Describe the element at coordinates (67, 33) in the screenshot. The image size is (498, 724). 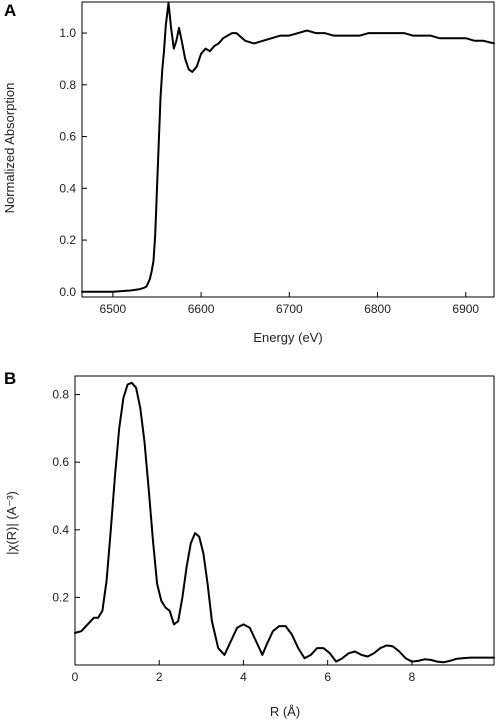
I see `panel-a-y-tick-label: 1.0` at that location.